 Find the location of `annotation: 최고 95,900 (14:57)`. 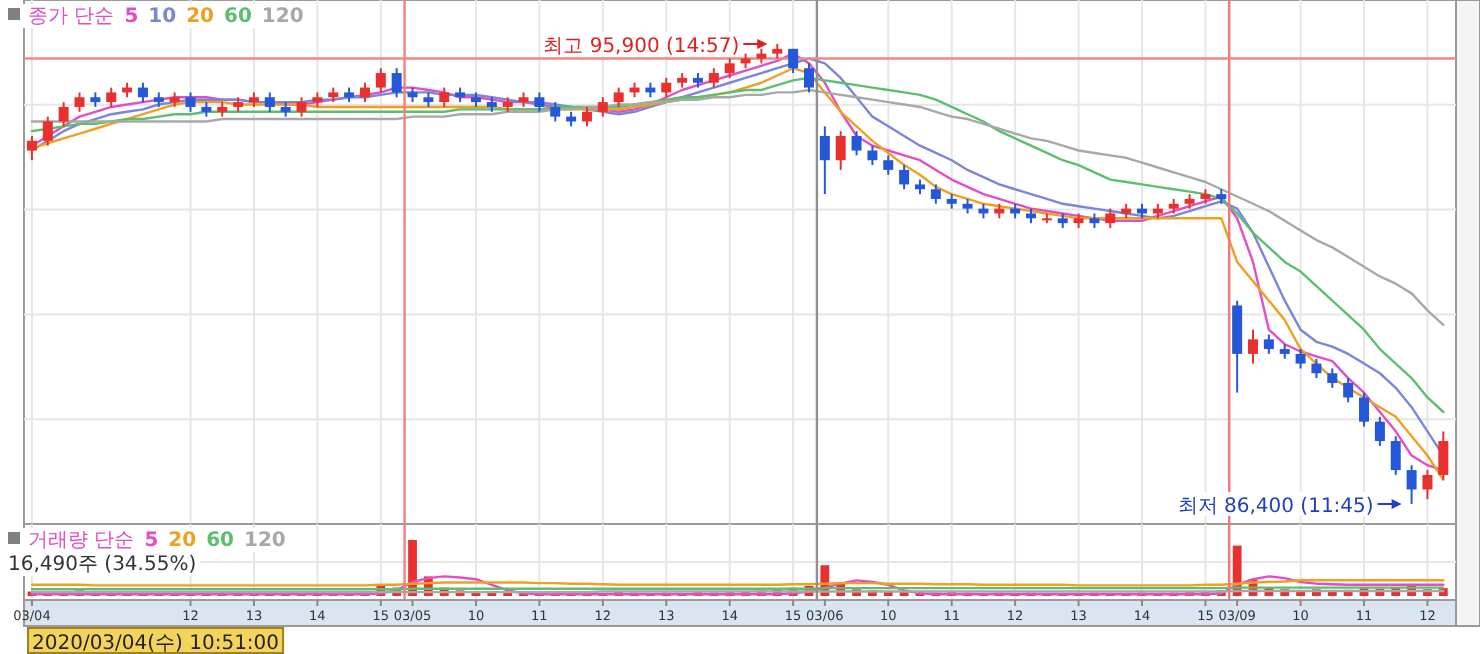

annotation: 최고 95,900 (14:57) is located at coordinates (641, 47).